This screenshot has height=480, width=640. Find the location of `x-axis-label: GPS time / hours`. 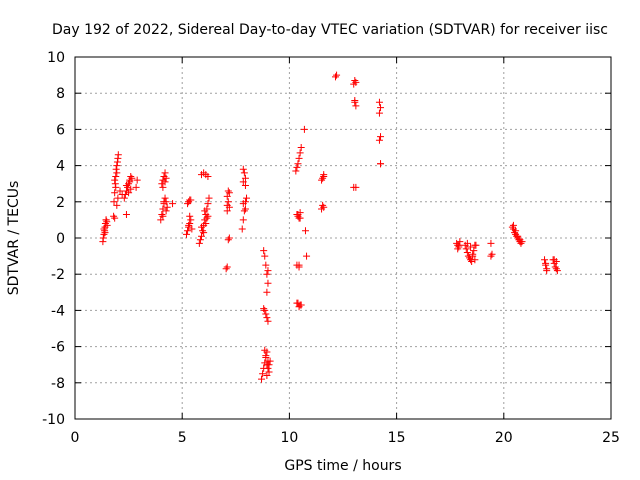

x-axis-label: GPS time / hours is located at coordinates (342, 466).